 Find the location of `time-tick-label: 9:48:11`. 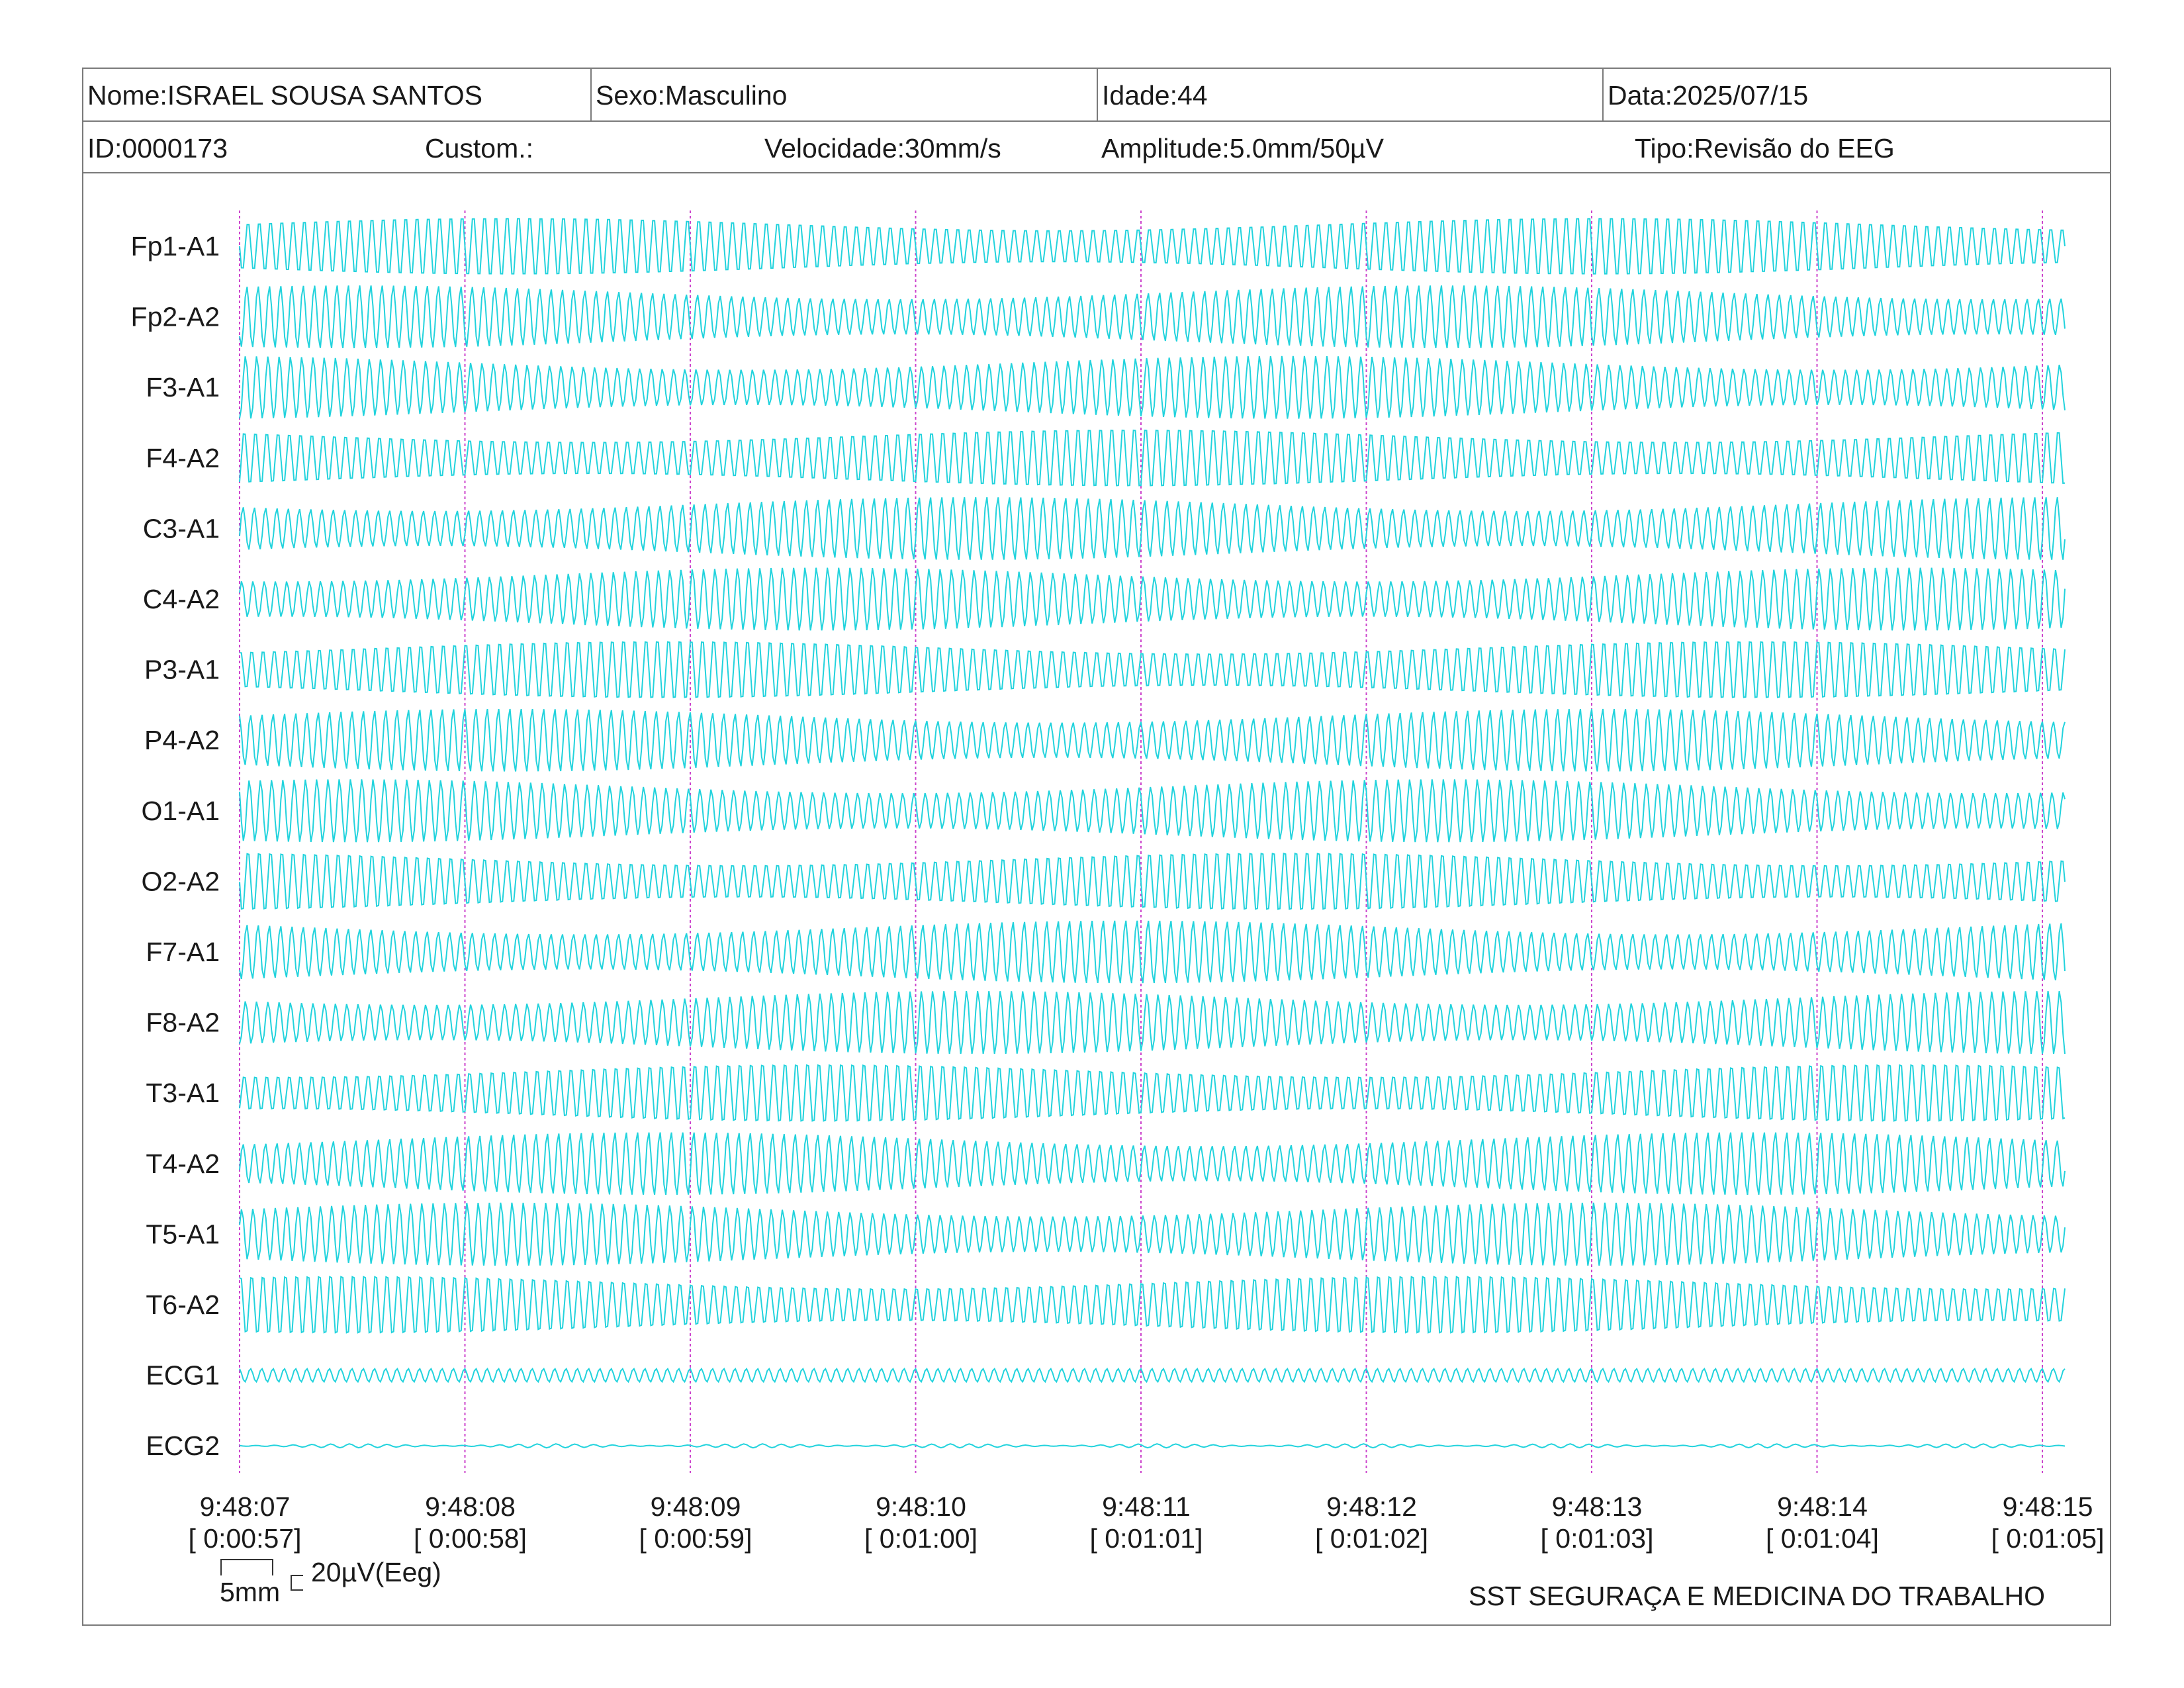

time-tick-label: 9:48:11 is located at coordinates (1146, 1506).